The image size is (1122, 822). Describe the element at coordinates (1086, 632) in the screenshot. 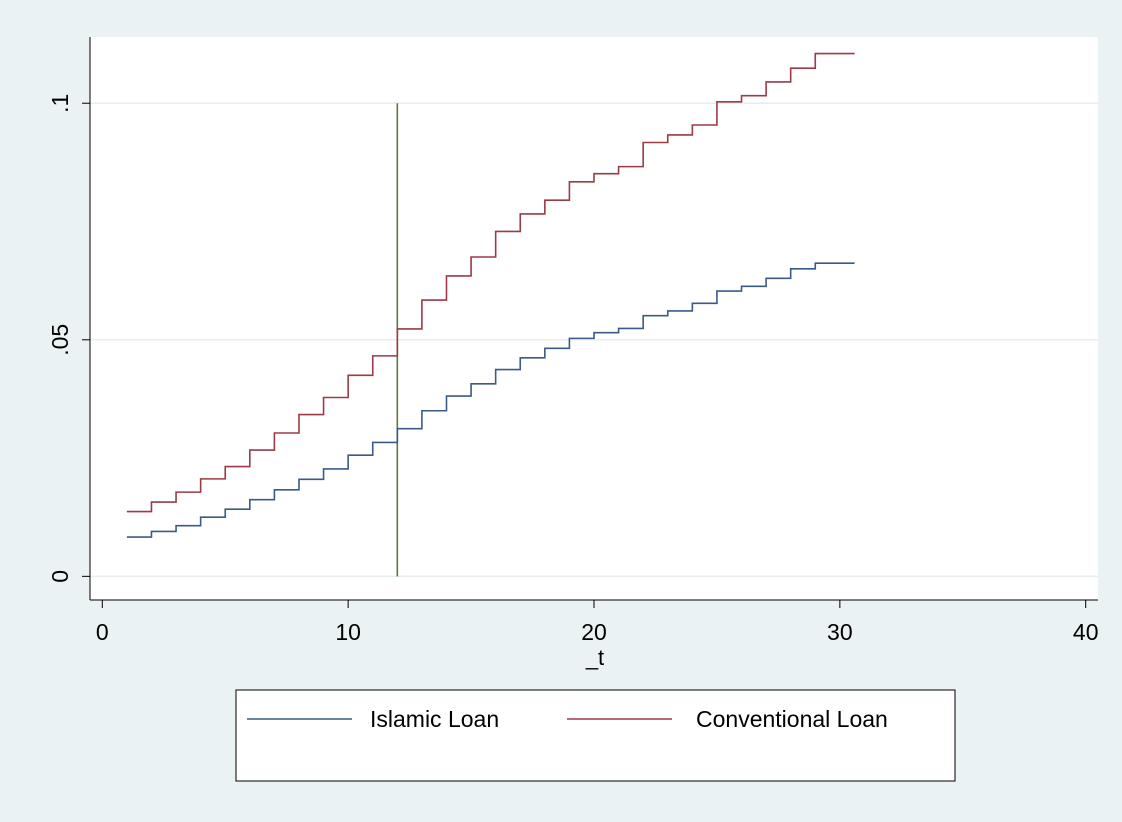

I see `x-tick-label-4: 40` at that location.